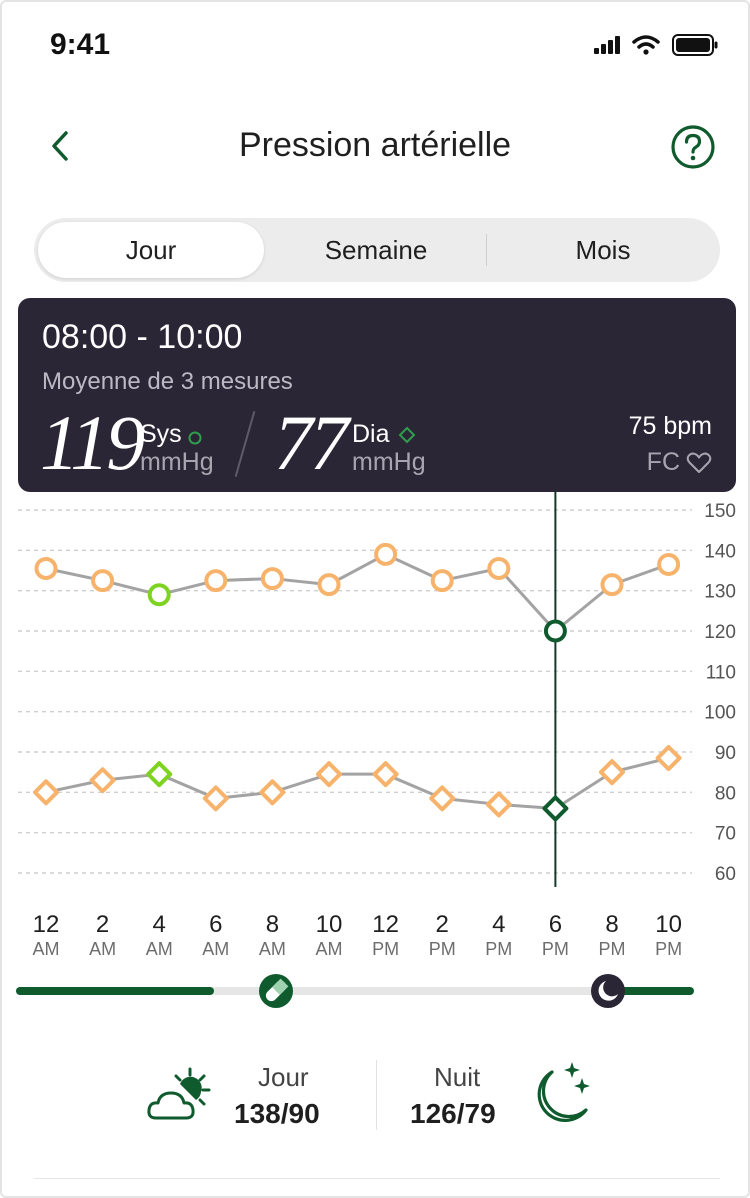 This screenshot has height=1198, width=750. I want to click on night-label: Nuit, so click(457, 1077).